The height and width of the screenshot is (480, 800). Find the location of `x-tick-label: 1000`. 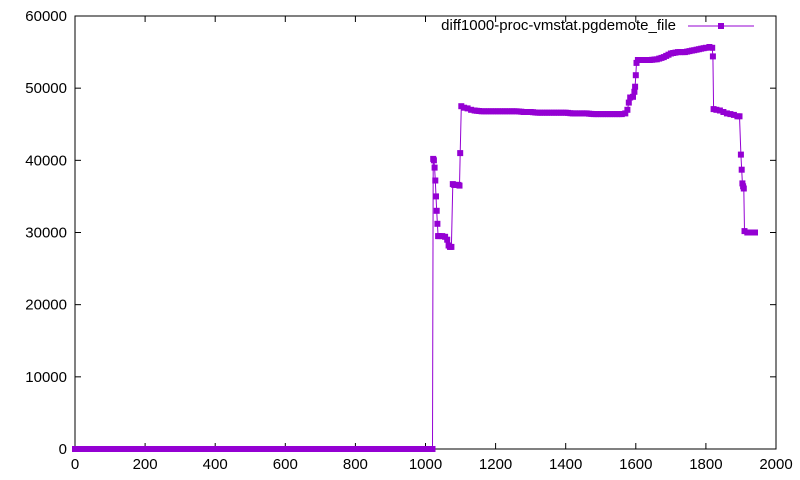

x-tick-label: 1000 is located at coordinates (425, 464).